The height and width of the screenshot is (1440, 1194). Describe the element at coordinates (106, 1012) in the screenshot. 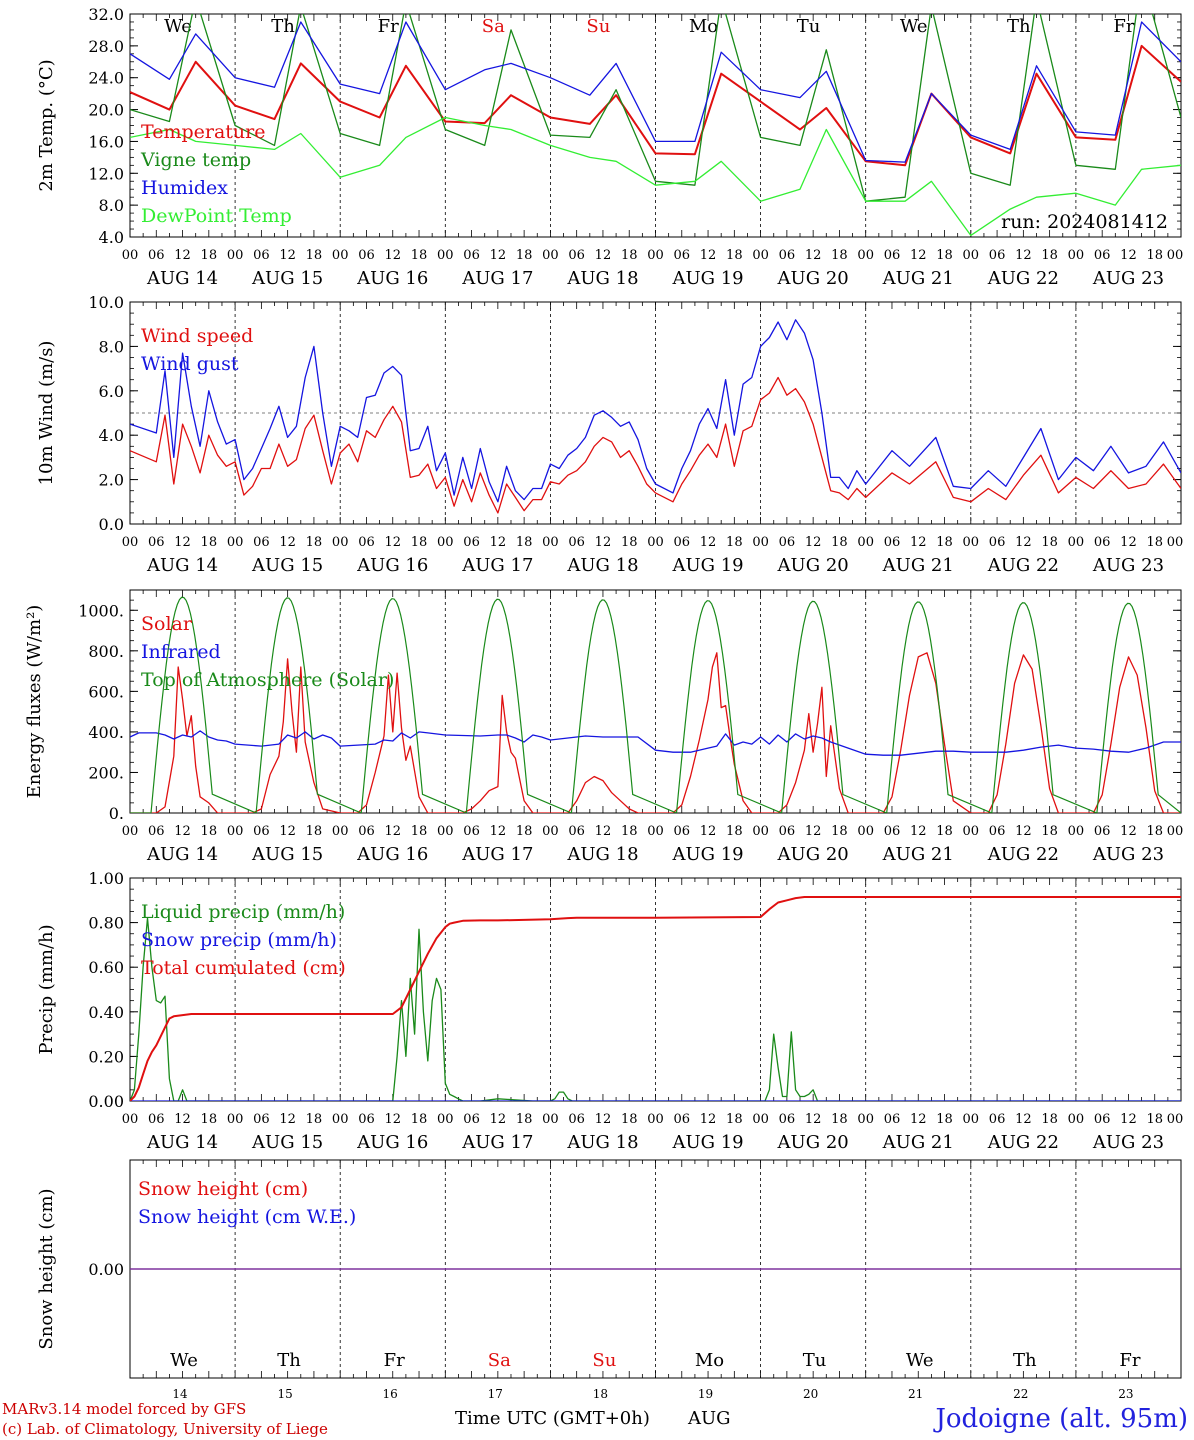

I see `y-tick-label: 0.40` at that location.